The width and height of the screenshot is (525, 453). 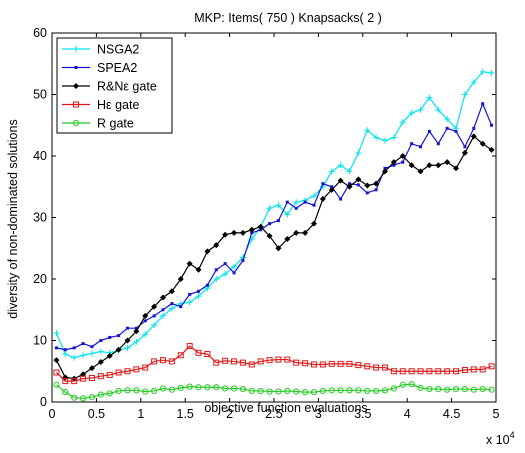 I want to click on y-tick-label: 60, so click(x=40, y=33).